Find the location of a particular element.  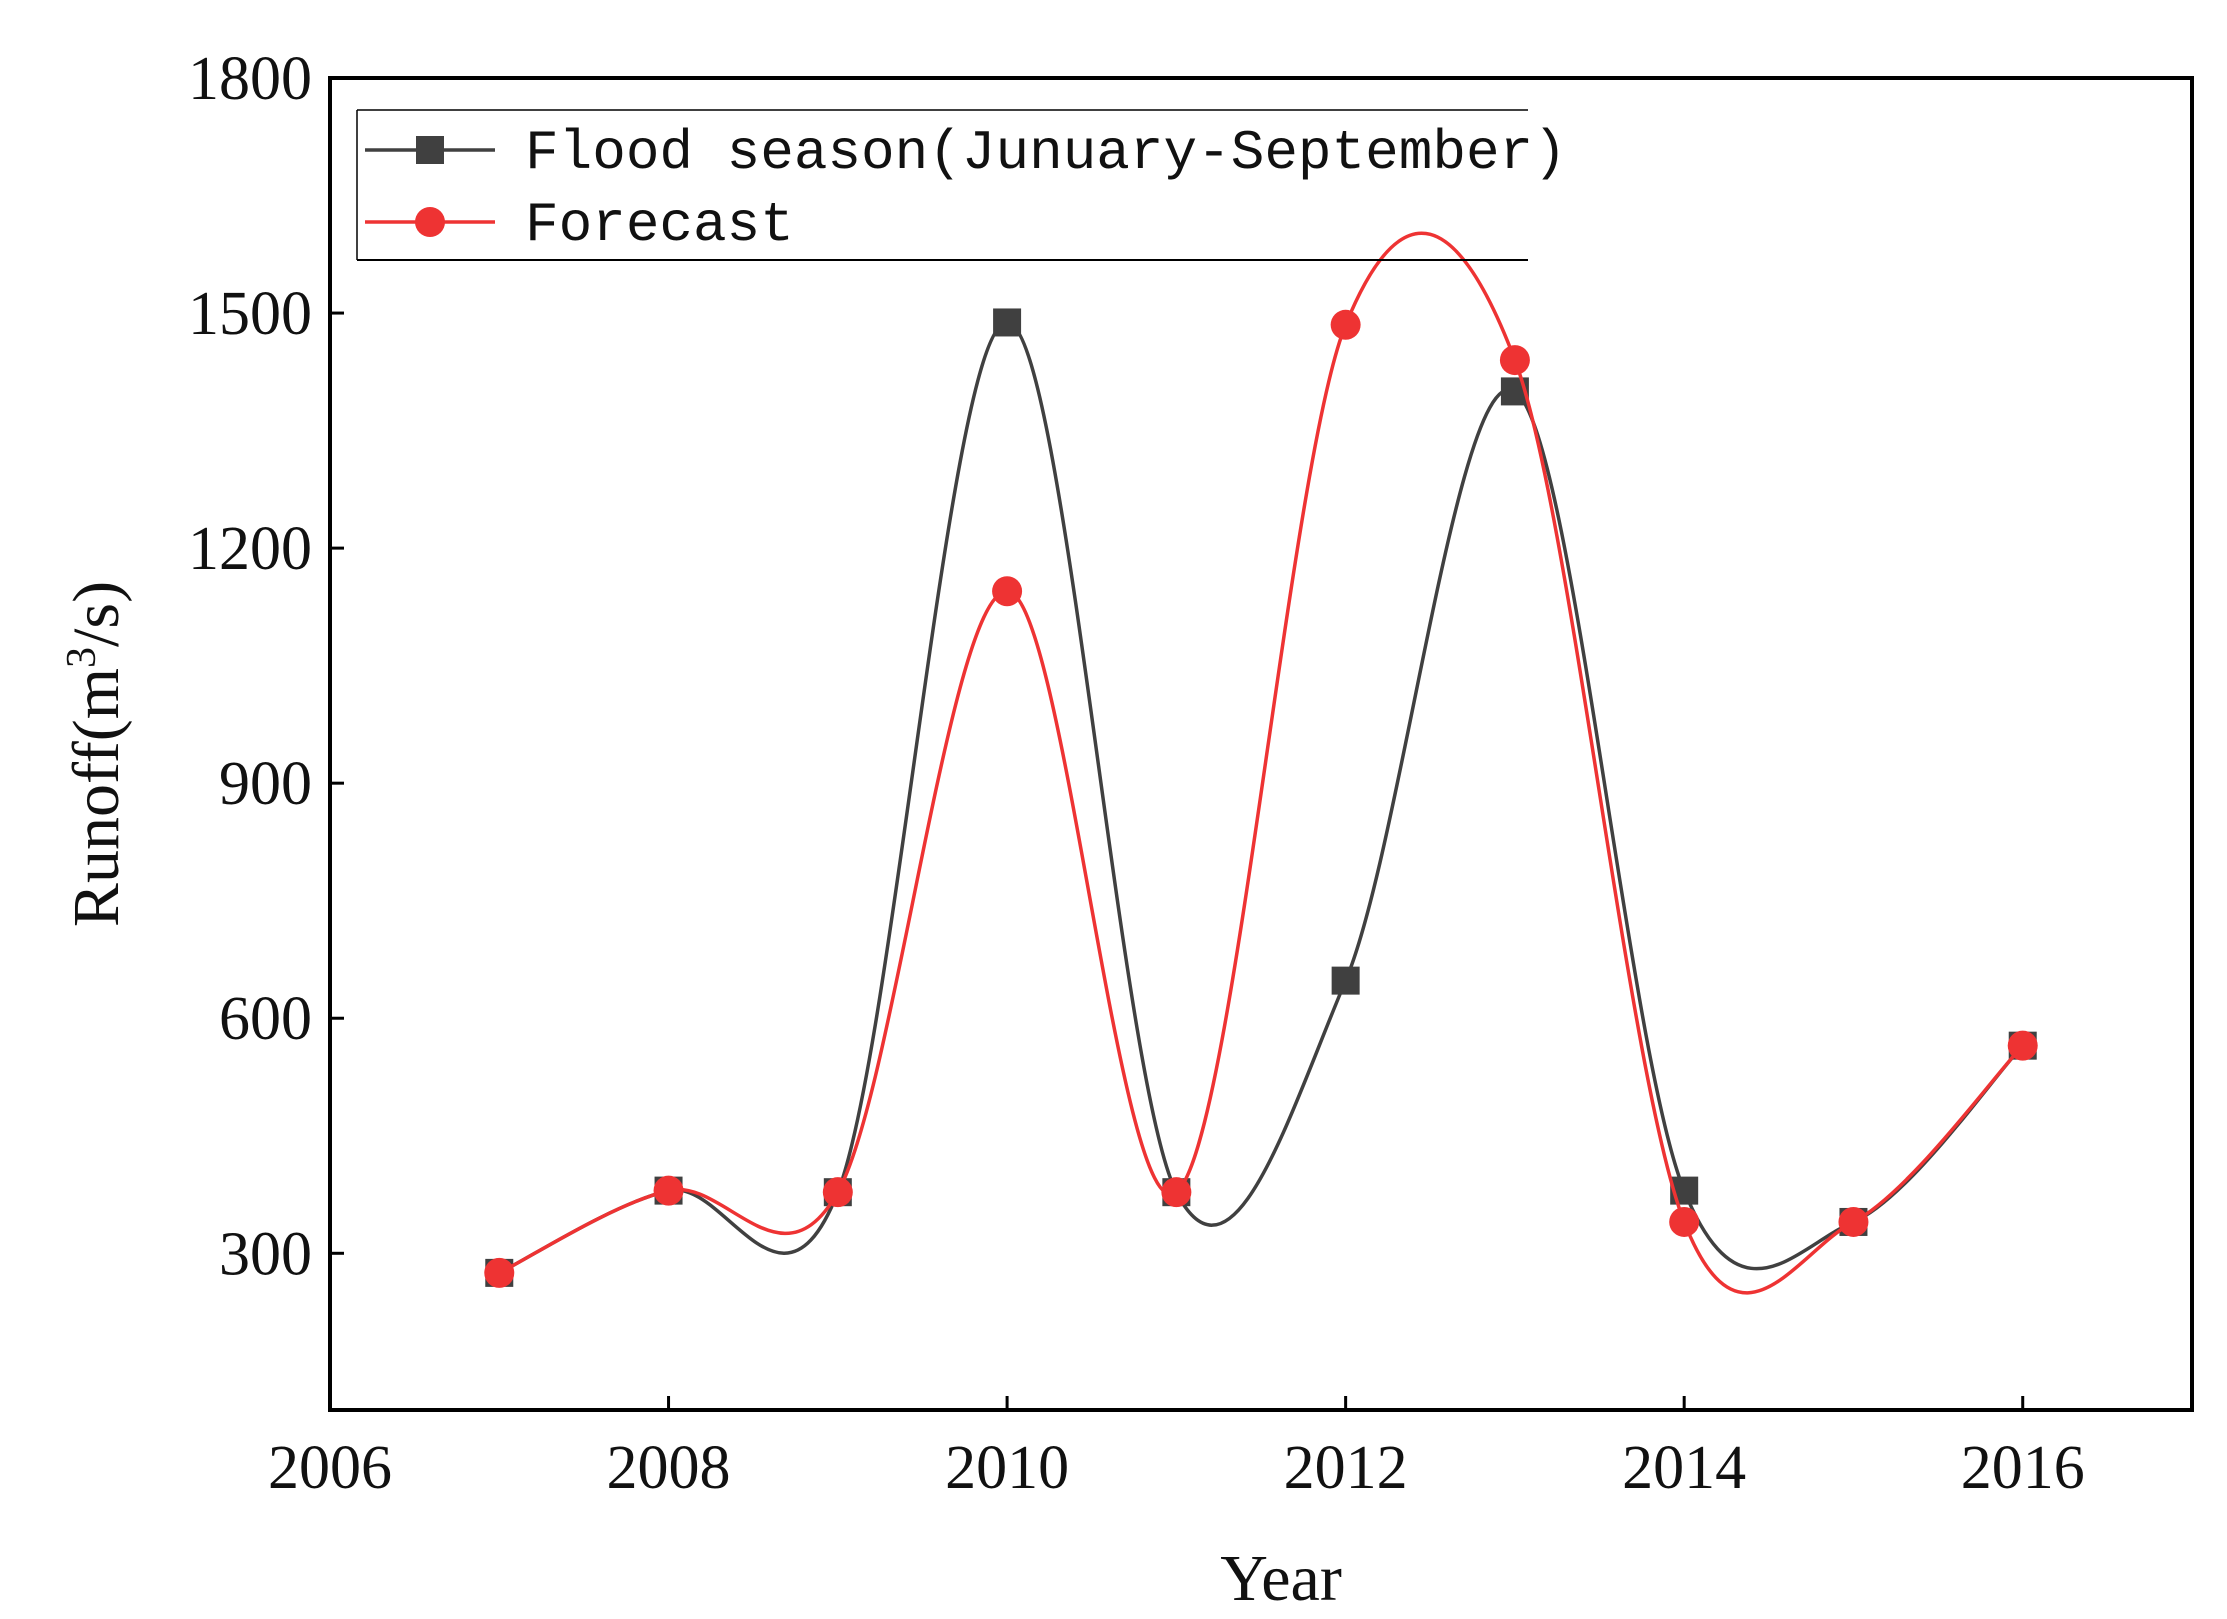

legend-label: Forecast is located at coordinates (659, 225).